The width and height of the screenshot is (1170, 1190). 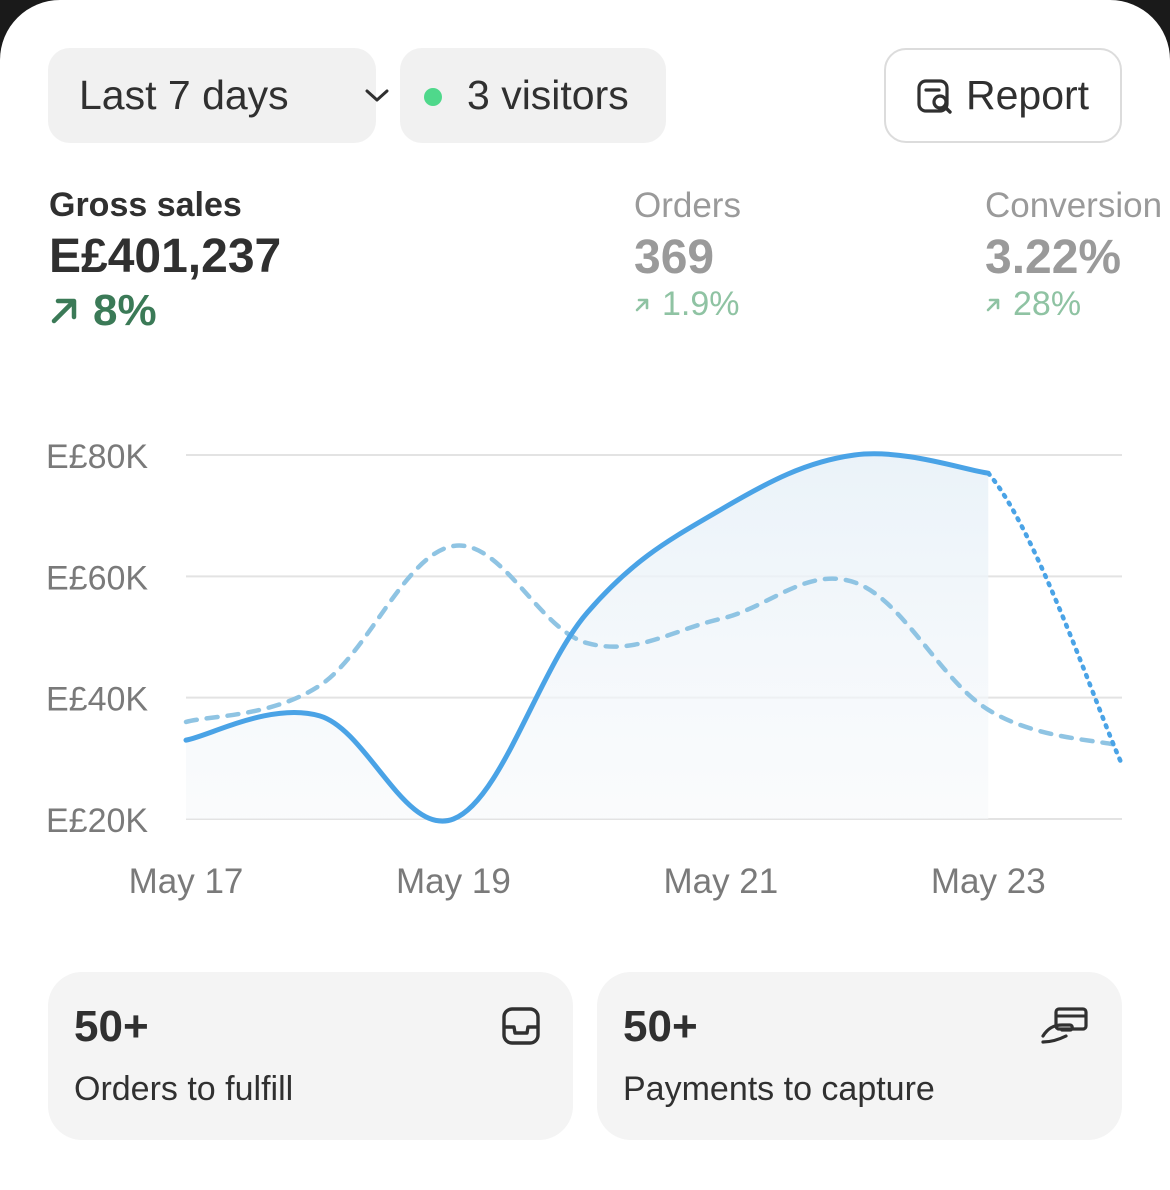 What do you see at coordinates (97, 457) in the screenshot?
I see `y-tick-label: E£80K` at bounding box center [97, 457].